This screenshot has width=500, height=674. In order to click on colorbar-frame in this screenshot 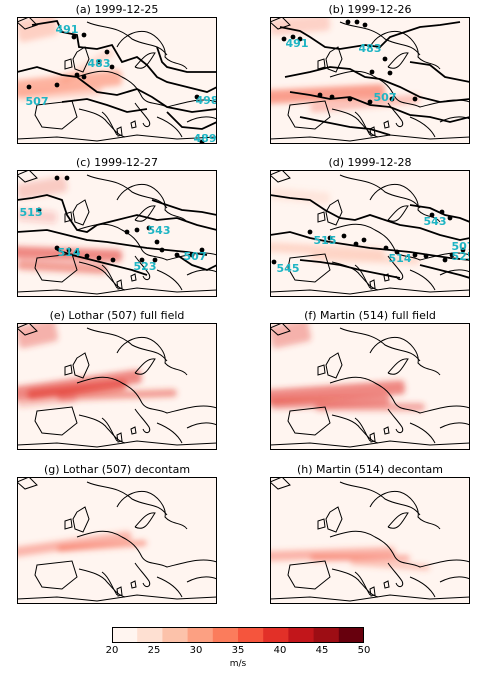, I will do `click(238, 635)`.